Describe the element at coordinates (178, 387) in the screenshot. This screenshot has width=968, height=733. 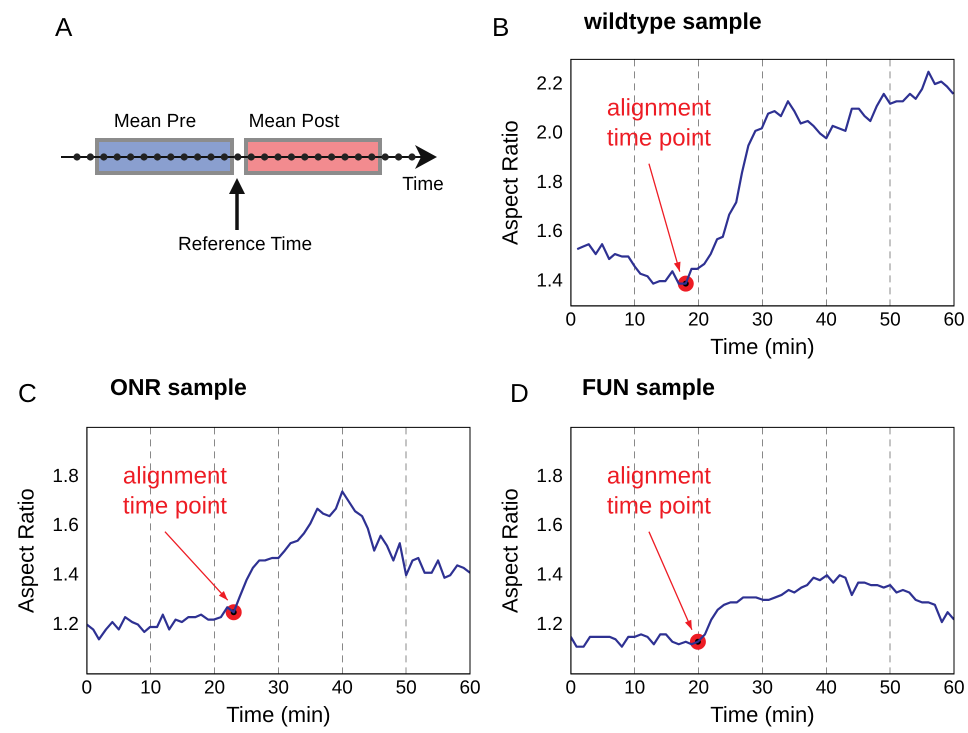
I see `chart-title: ONR sample` at that location.